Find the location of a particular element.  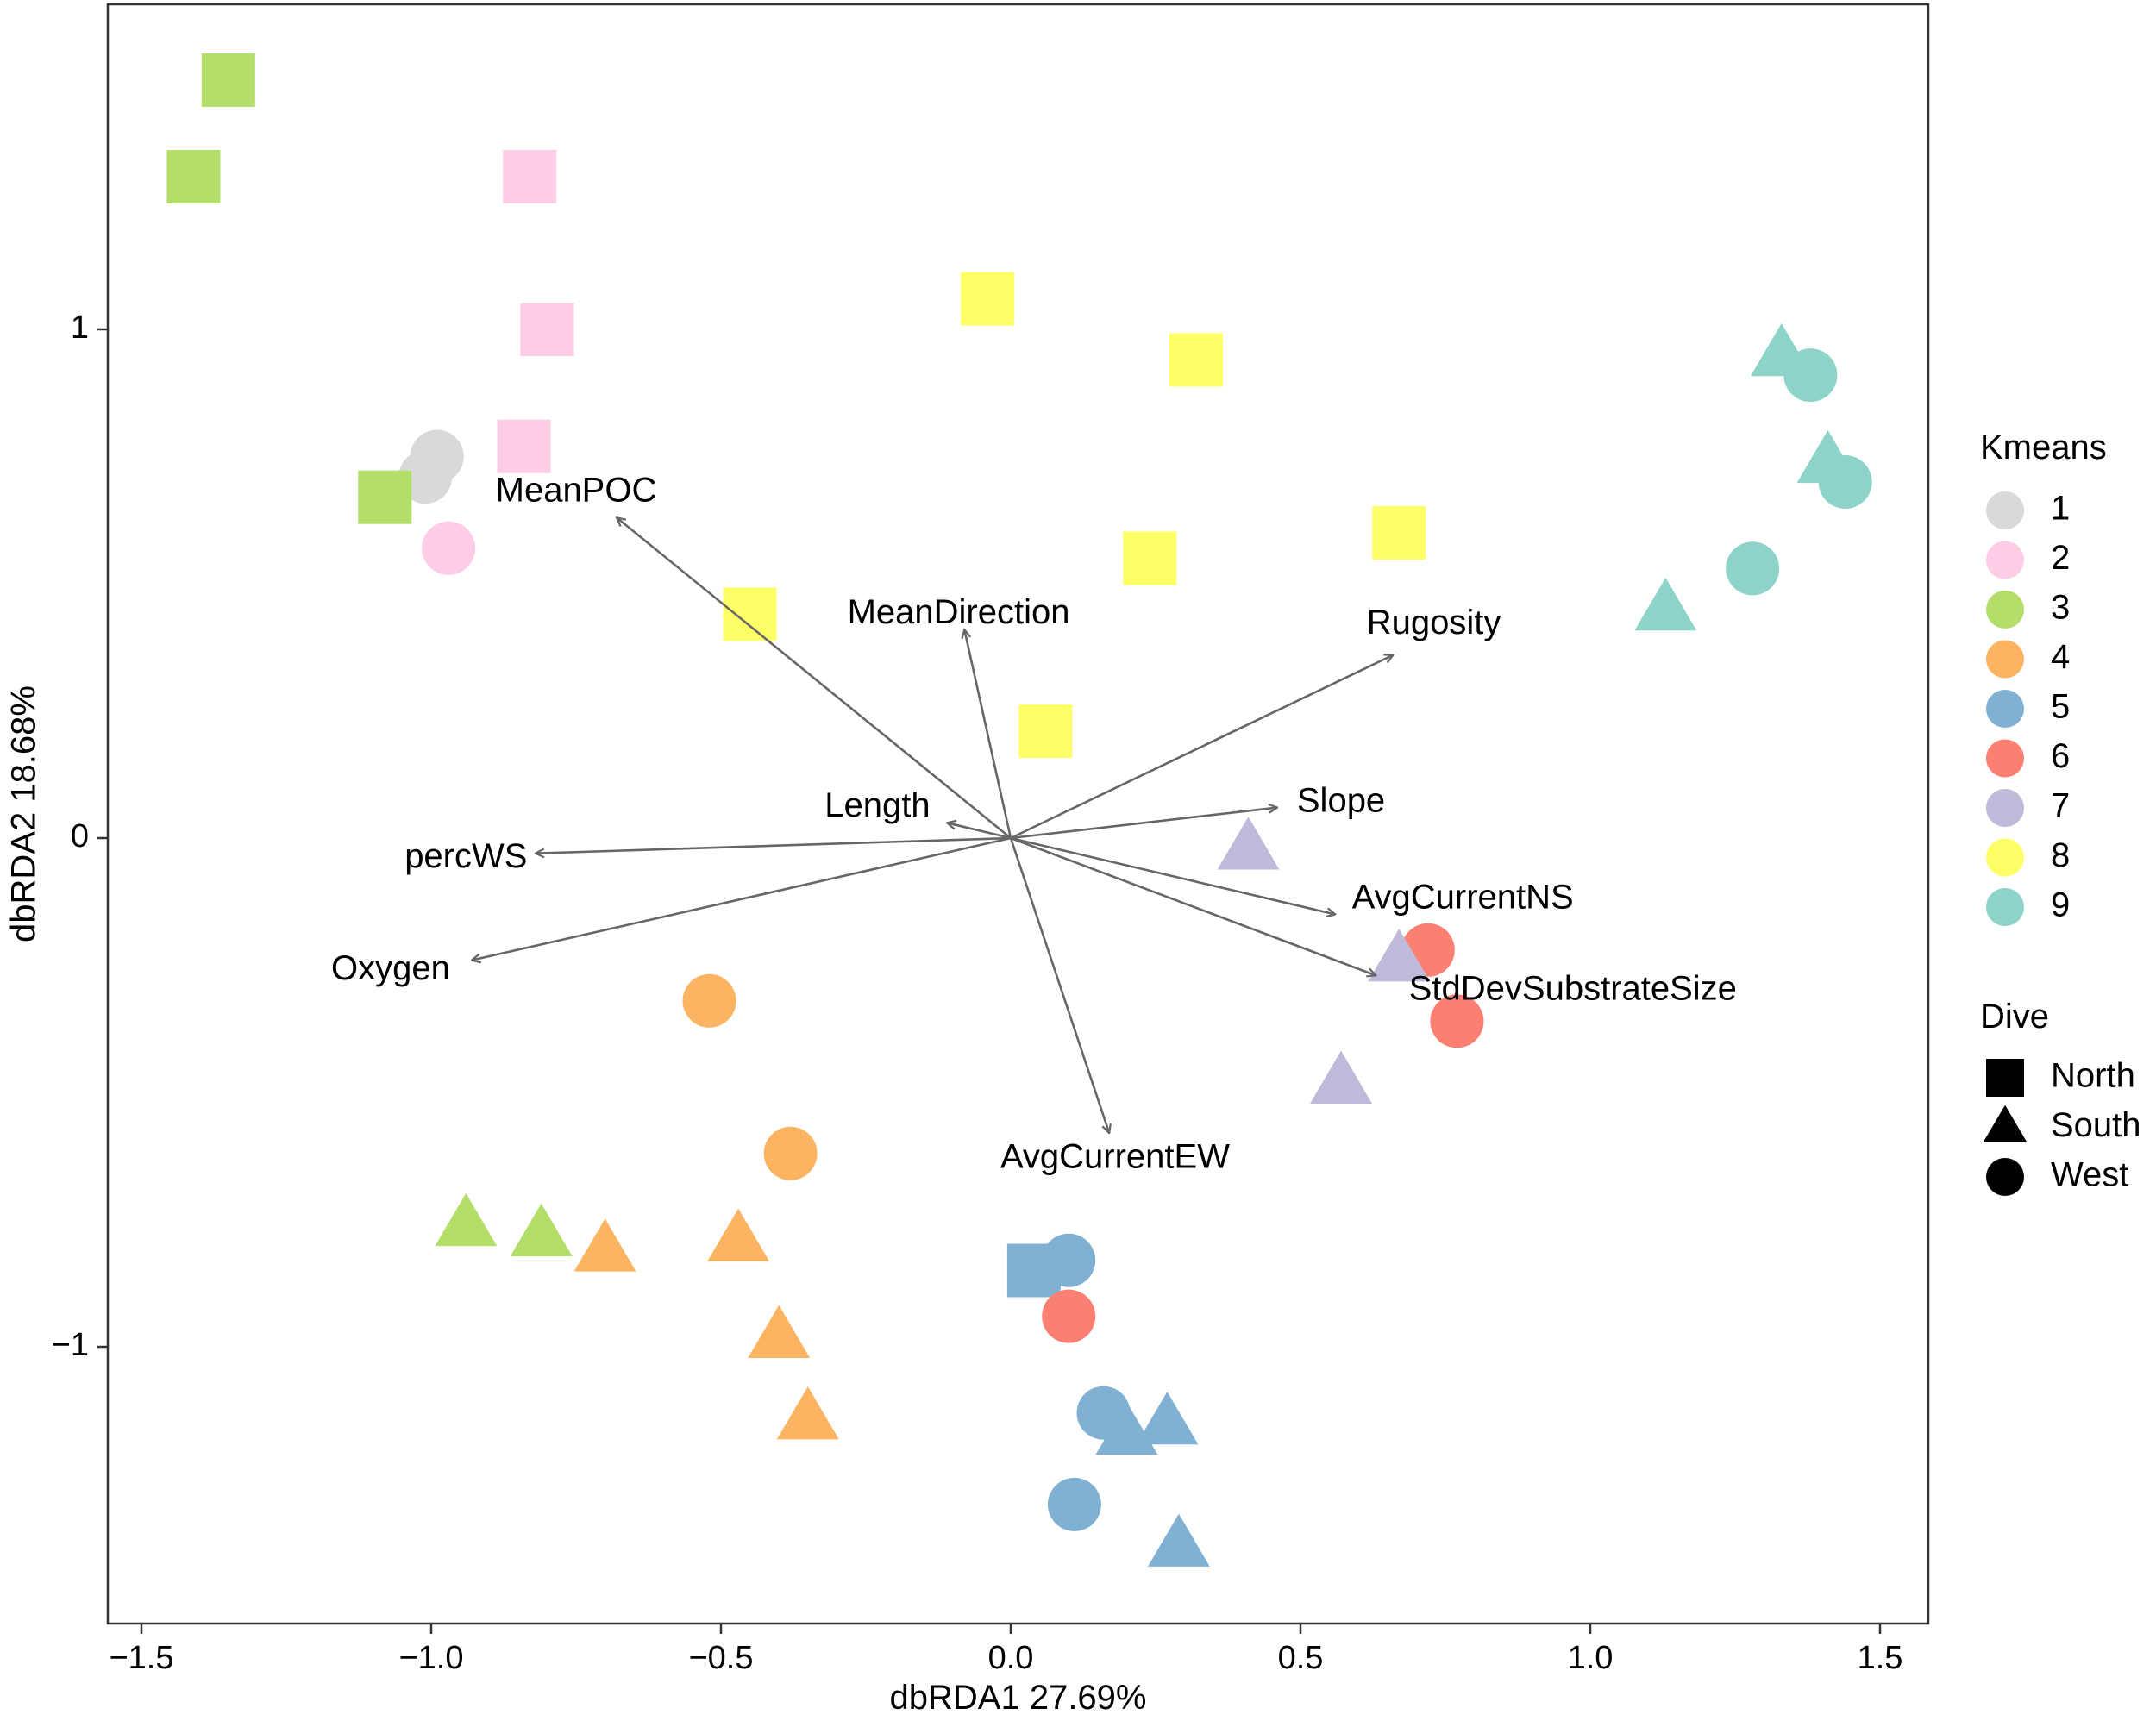

legend-kmeans-label-9: 9 is located at coordinates (2060, 905).